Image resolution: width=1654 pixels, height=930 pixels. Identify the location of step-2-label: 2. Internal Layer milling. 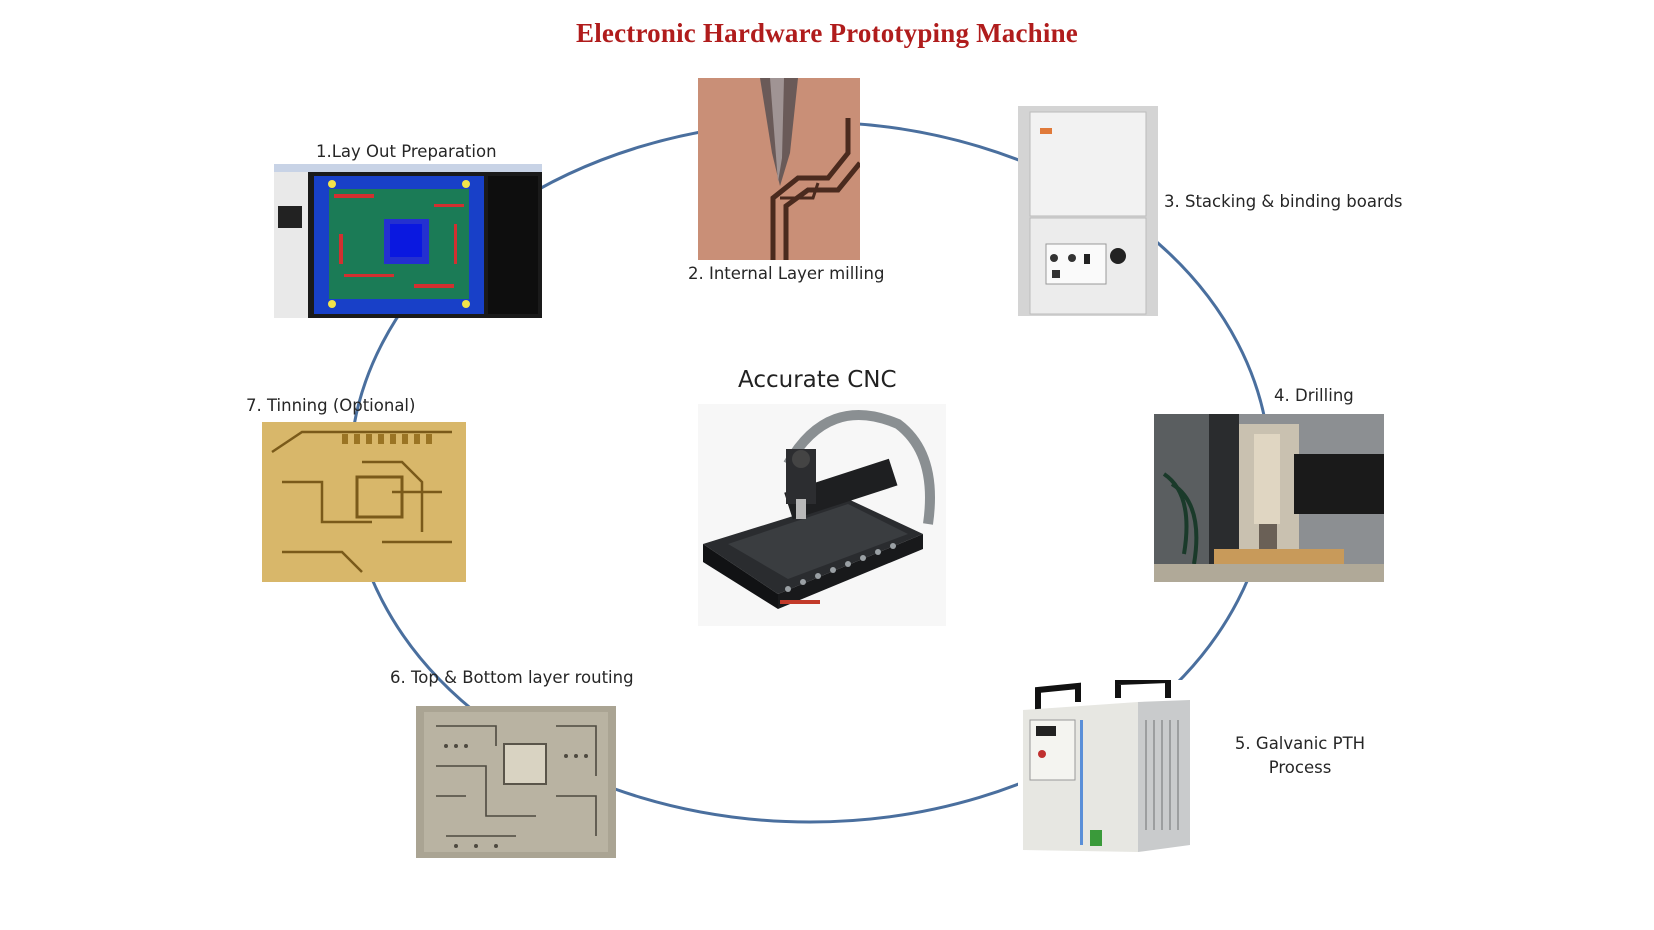
(786, 273).